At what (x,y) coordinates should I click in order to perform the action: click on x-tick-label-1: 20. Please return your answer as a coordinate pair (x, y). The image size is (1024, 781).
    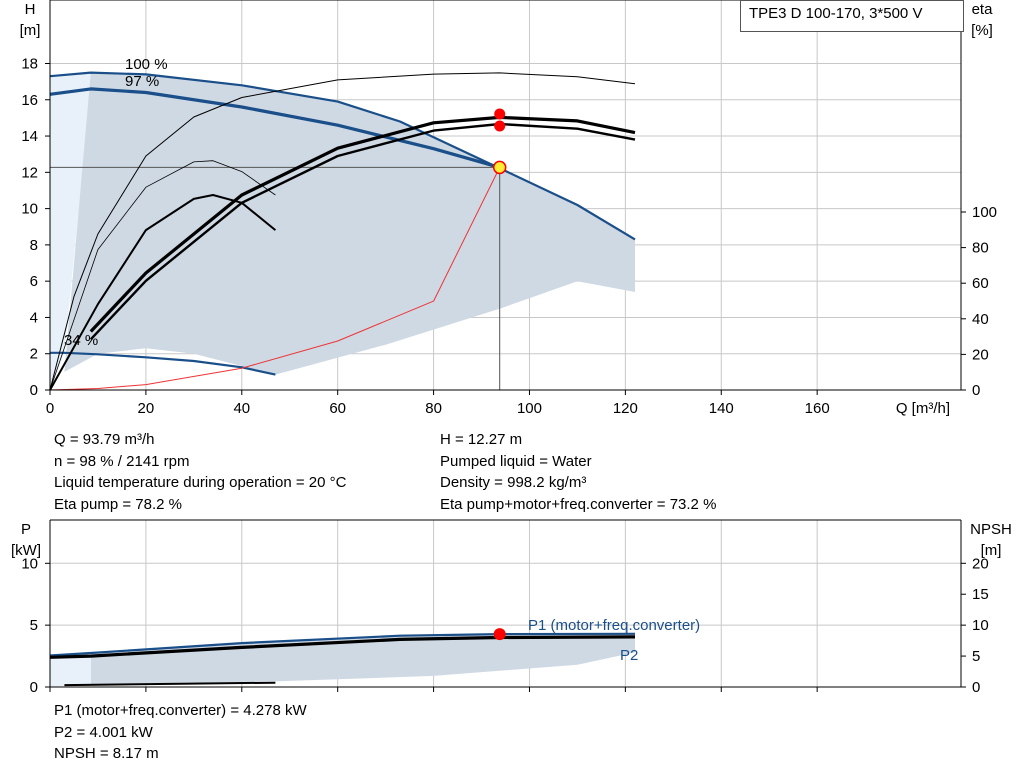
    Looking at the image, I should click on (146, 408).